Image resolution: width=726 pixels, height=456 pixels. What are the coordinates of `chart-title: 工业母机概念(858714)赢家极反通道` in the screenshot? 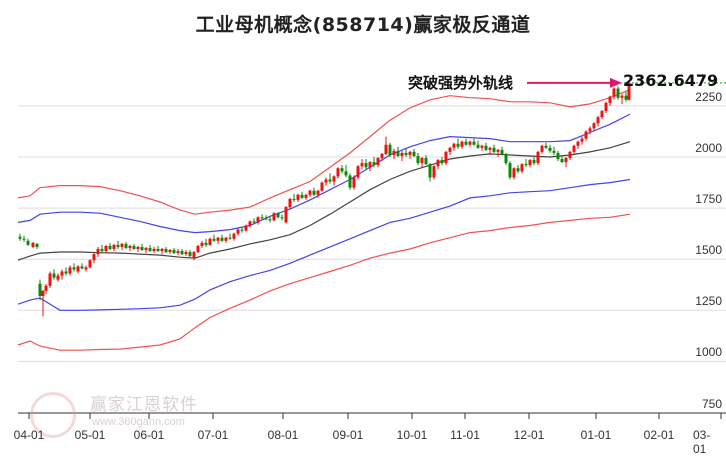 It's located at (363, 25).